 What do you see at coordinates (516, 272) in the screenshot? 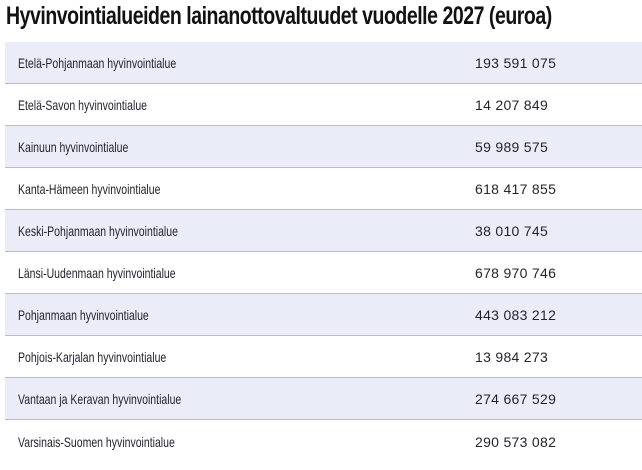
I see `row-value: 678 970 746` at bounding box center [516, 272].